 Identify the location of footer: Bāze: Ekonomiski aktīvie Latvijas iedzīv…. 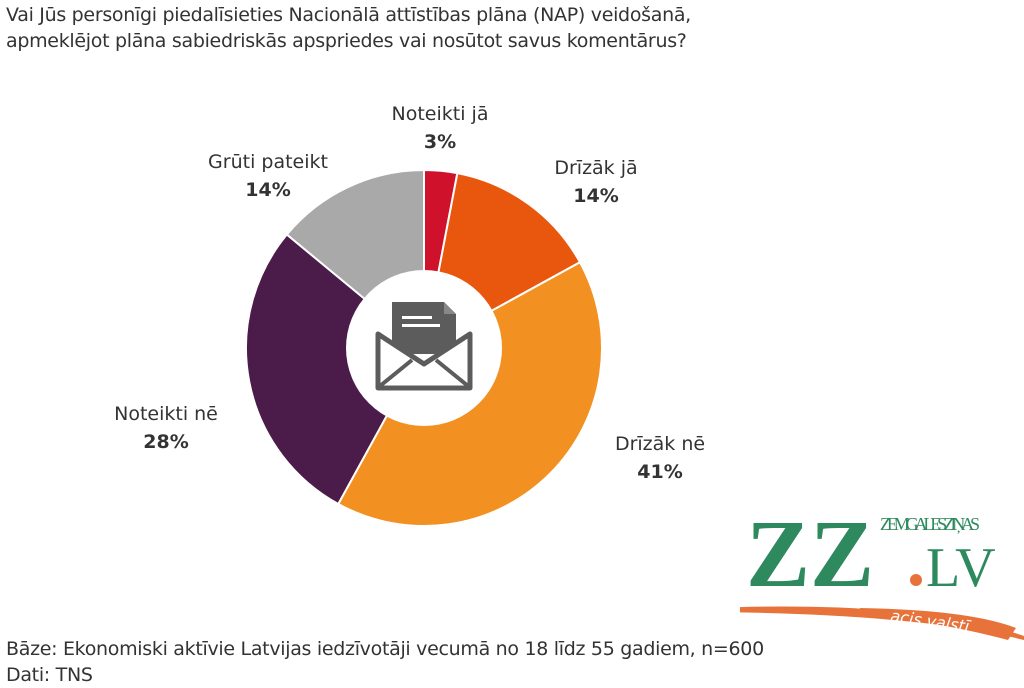
(385, 662).